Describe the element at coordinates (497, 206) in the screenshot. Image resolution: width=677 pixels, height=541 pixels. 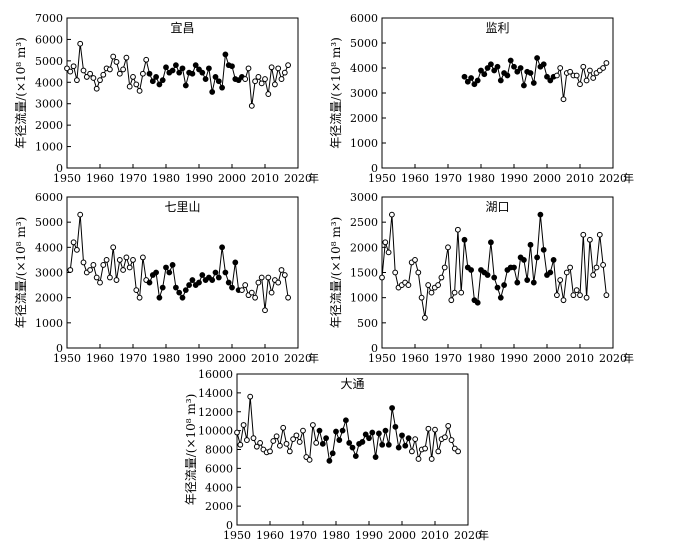
I see `panel-title: 湖口` at that location.